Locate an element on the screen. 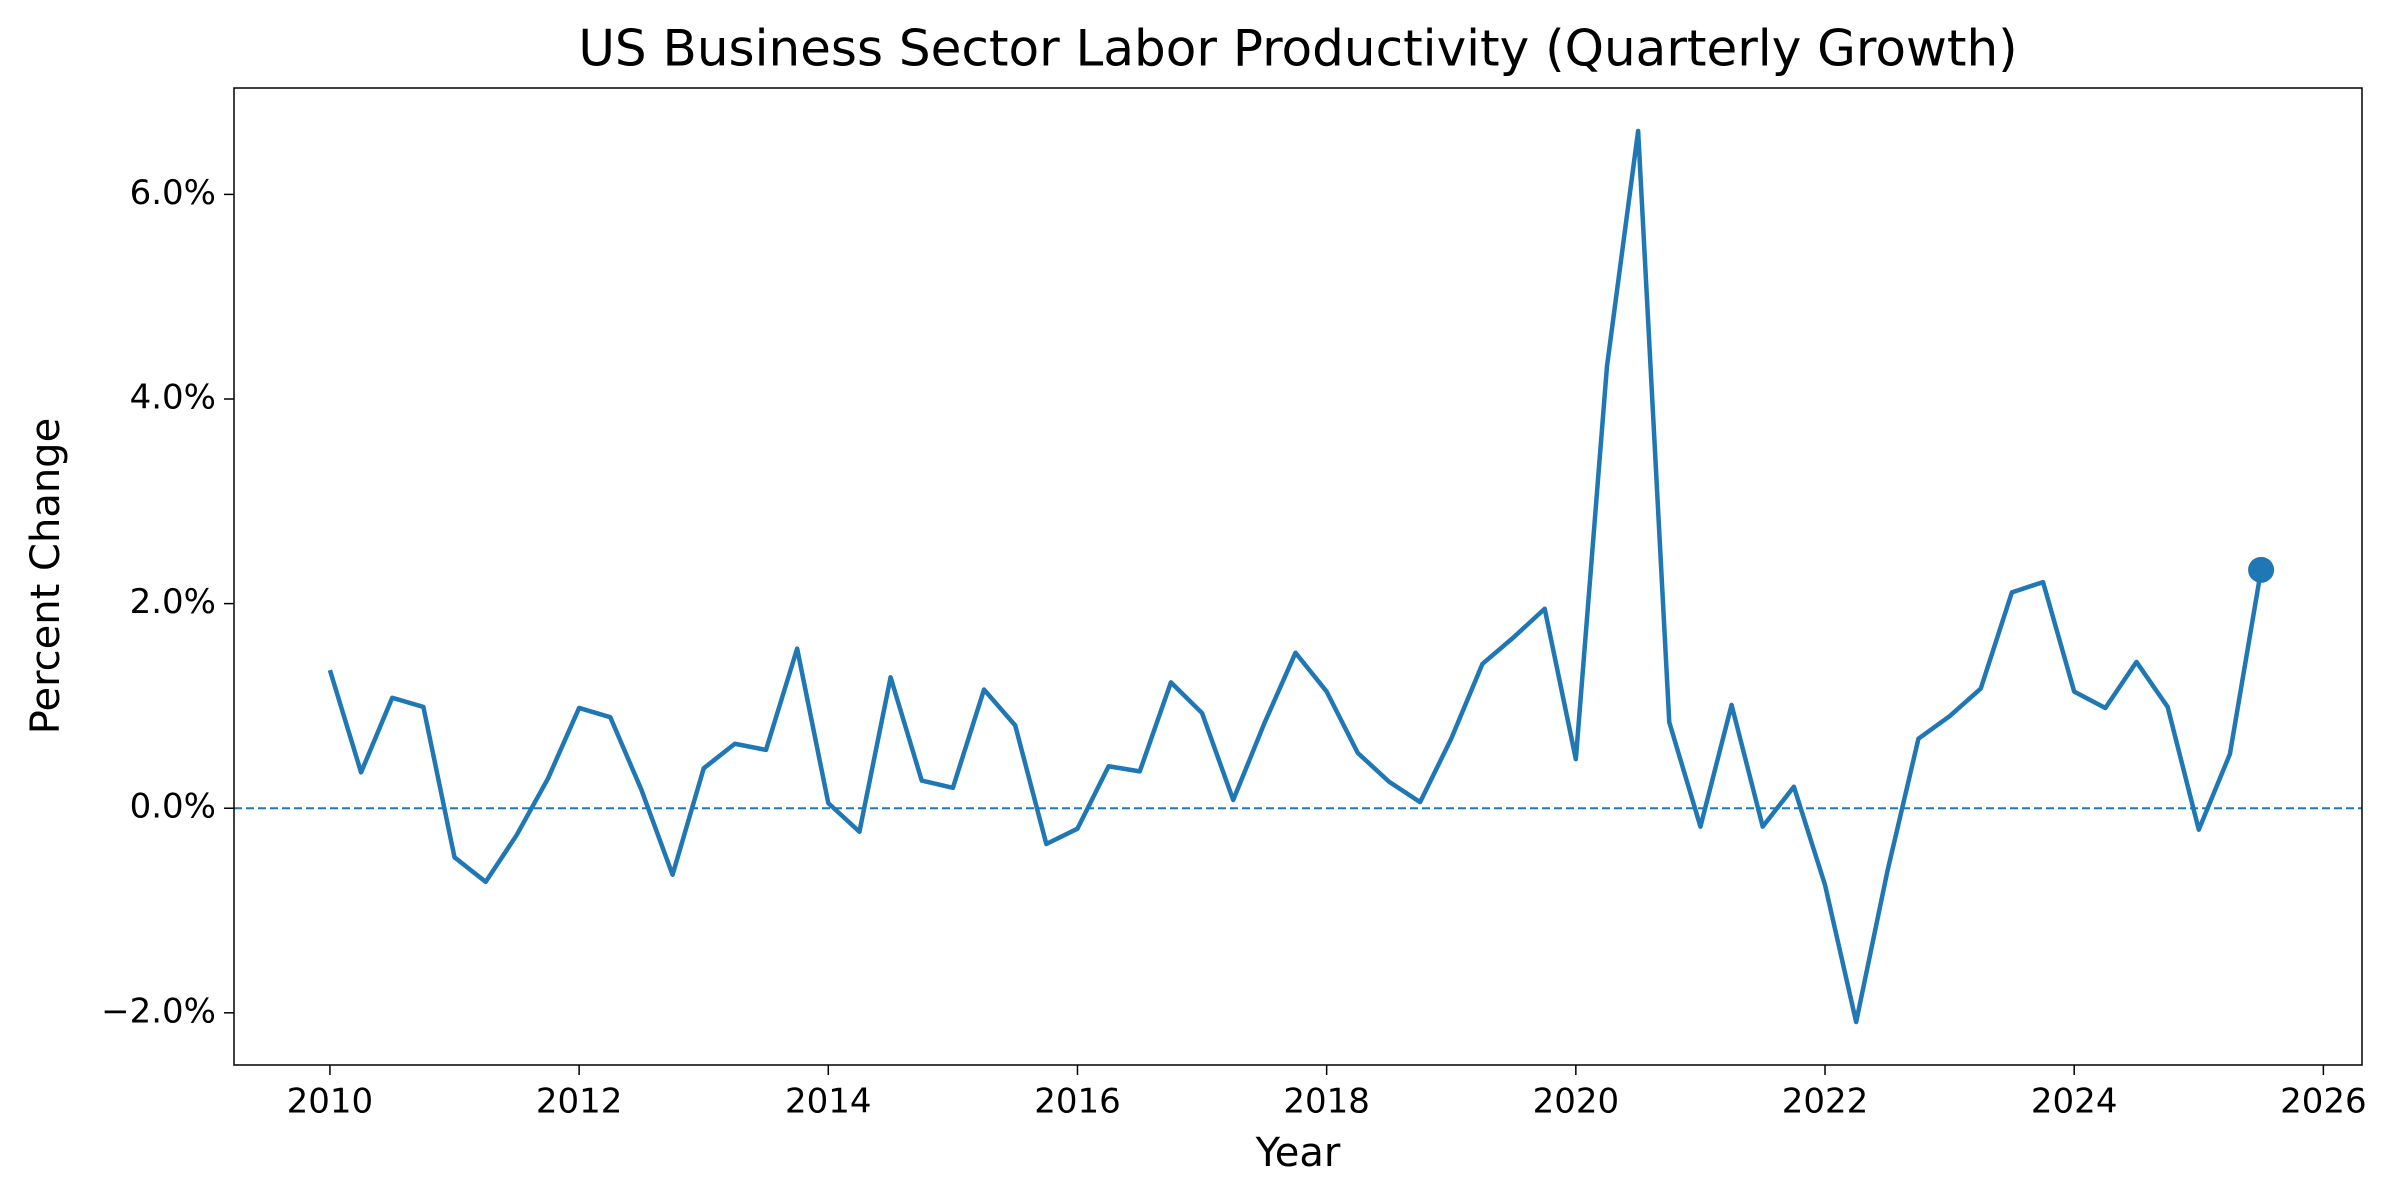 Image resolution: width=2400 pixels, height=1200 pixels. y-axis-label: Percent Change is located at coordinates (46, 576).